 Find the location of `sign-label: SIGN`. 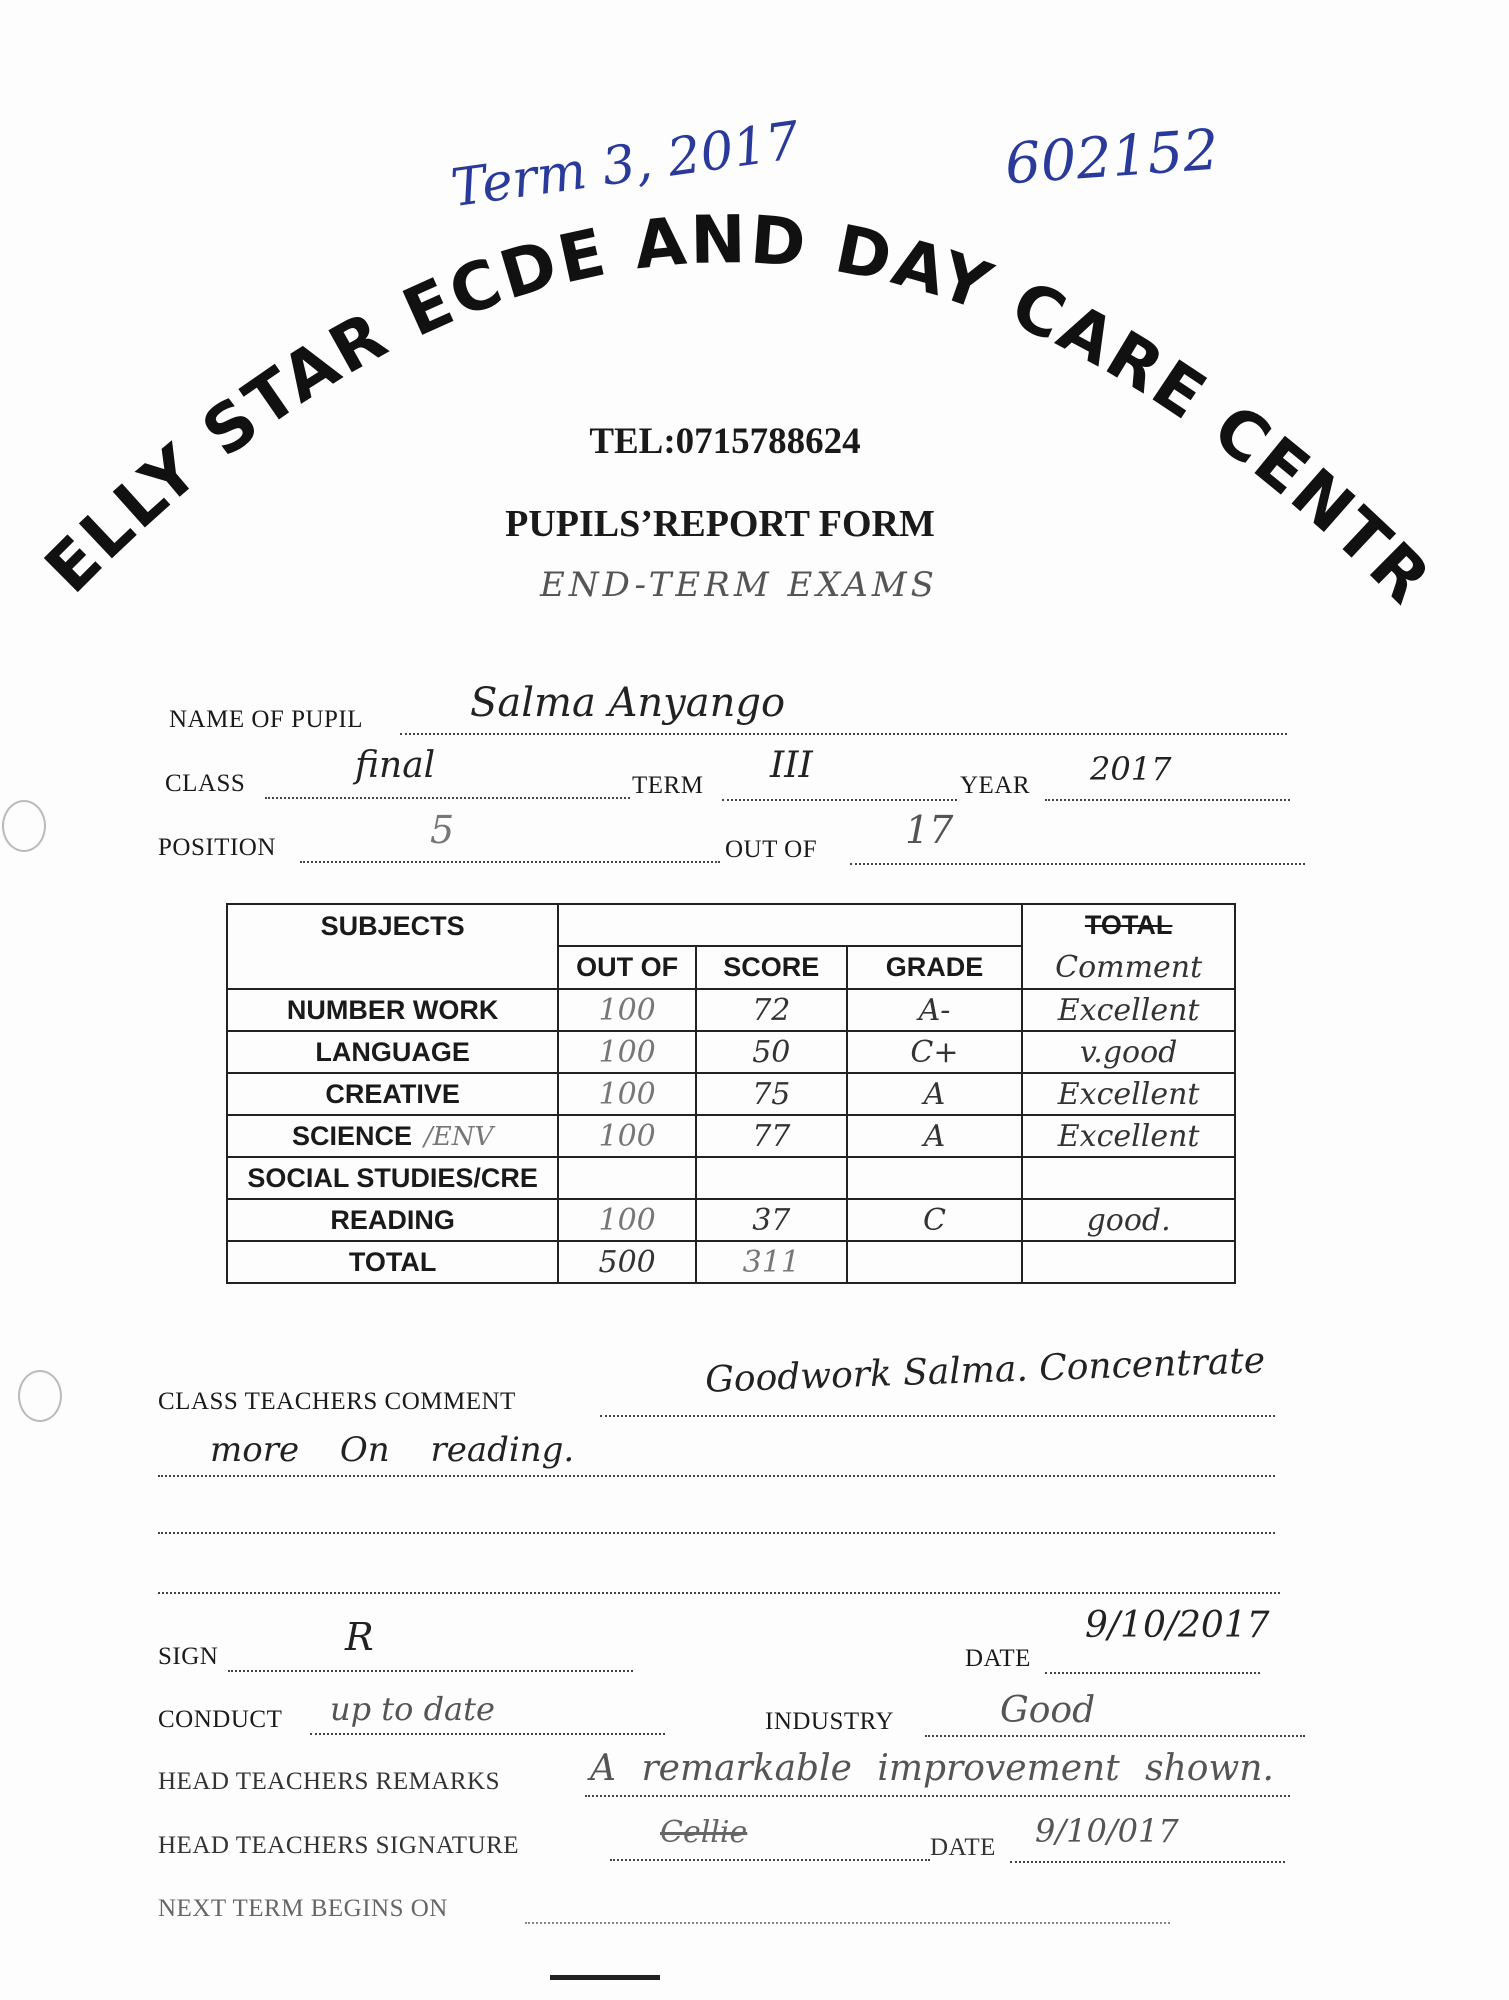

sign-label: SIGN is located at coordinates (188, 1656).